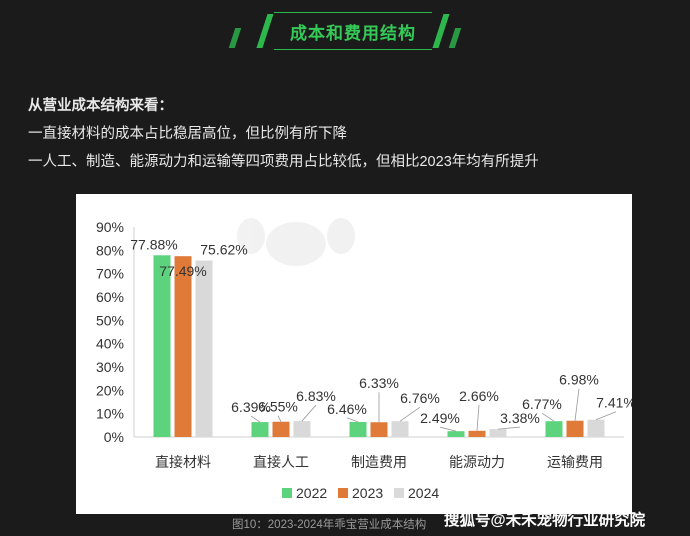 Image resolution: width=690 pixels, height=536 pixels. I want to click on data-label: 6.46%, so click(347, 409).